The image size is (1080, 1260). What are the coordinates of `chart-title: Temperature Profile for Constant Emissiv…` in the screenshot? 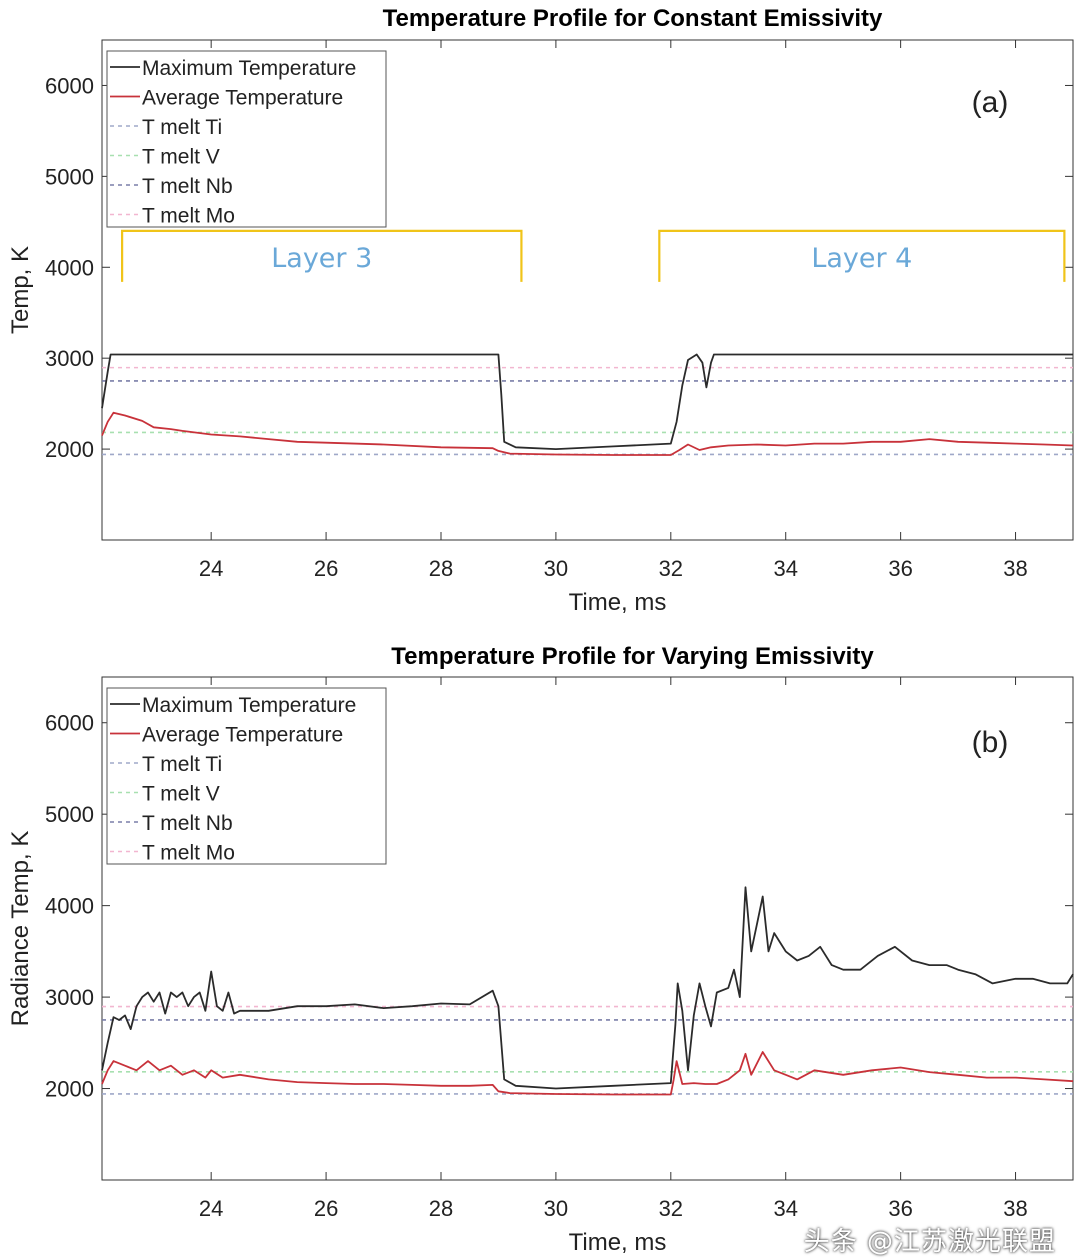 It's located at (633, 18).